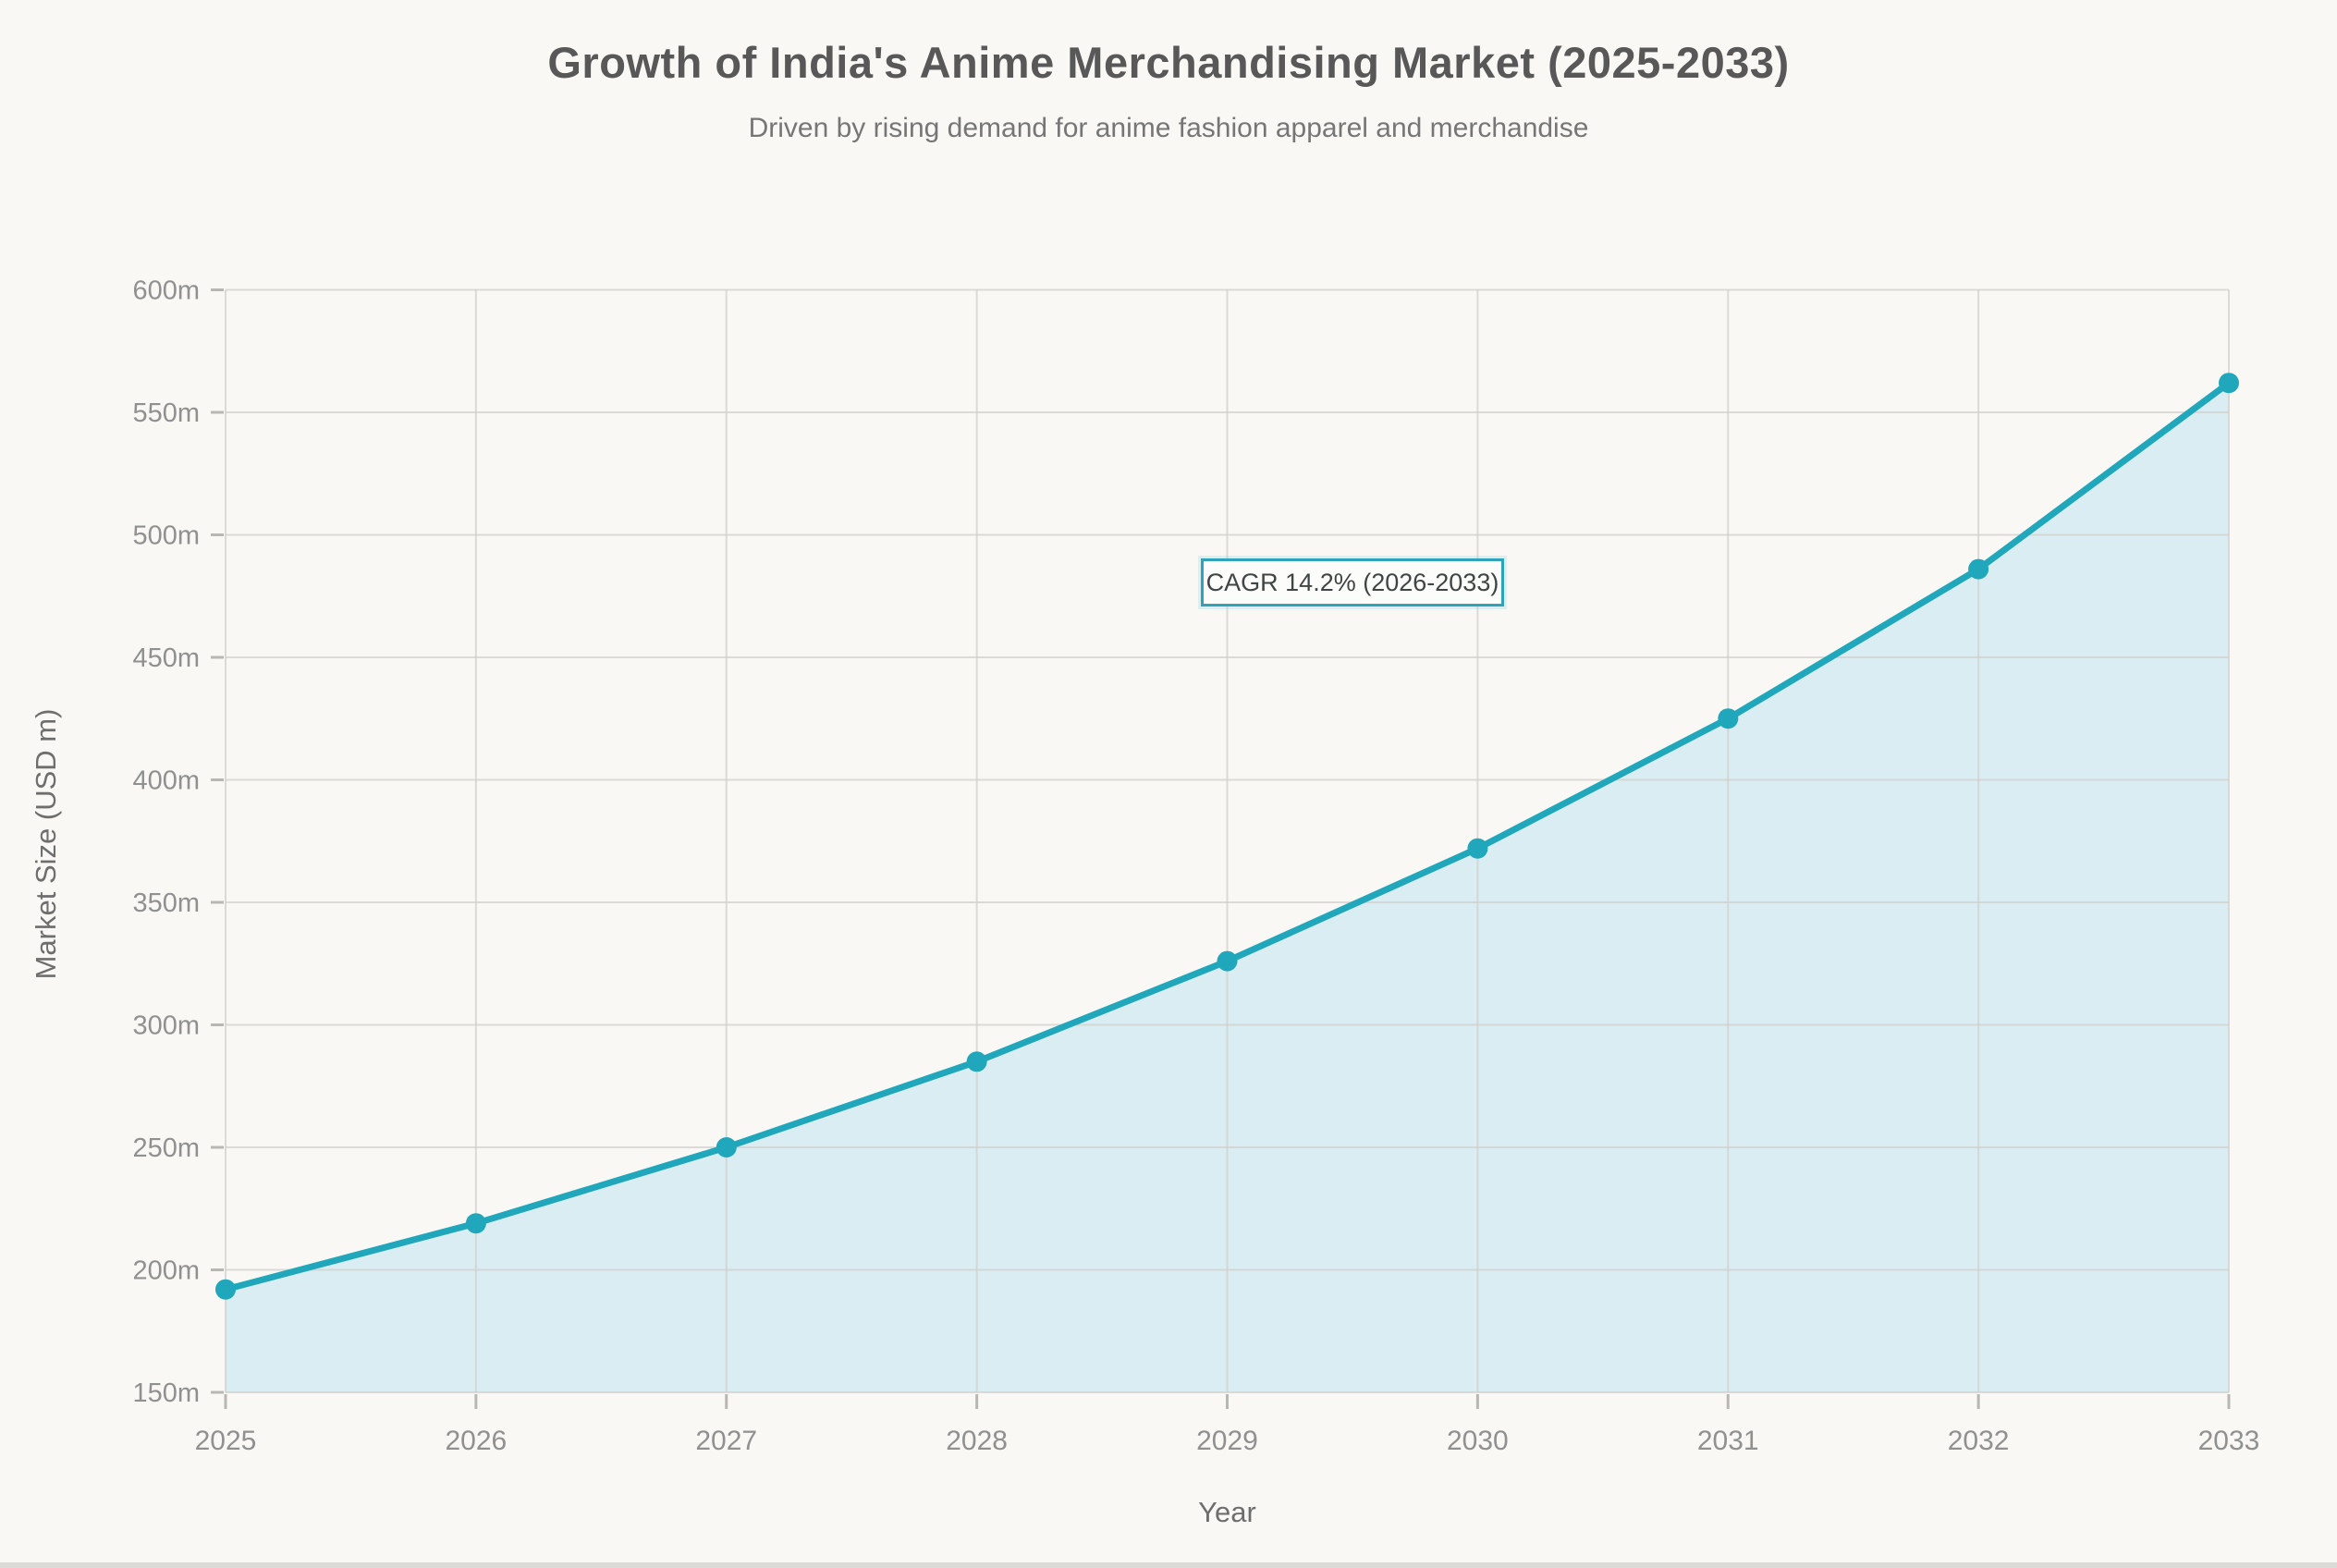 The width and height of the screenshot is (2337, 1568). What do you see at coordinates (166, 781) in the screenshot?
I see `y-tick-label: 400m` at bounding box center [166, 781].